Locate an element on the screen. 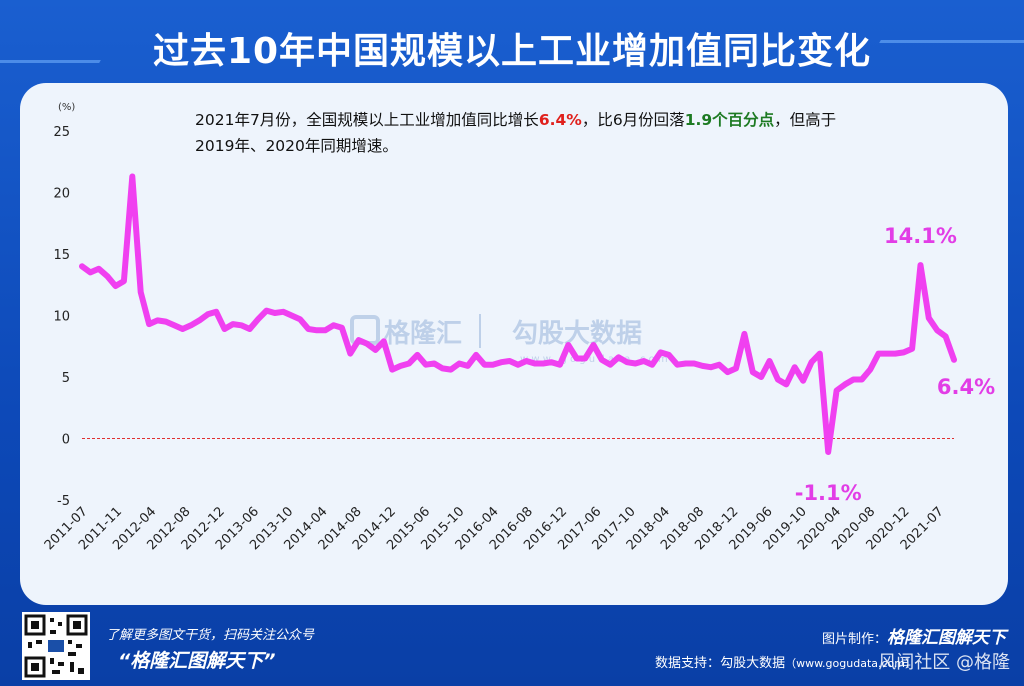 The height and width of the screenshot is (686, 1024). credit-design: 图片制作：格隆汇图解天下 is located at coordinates (830, 639).